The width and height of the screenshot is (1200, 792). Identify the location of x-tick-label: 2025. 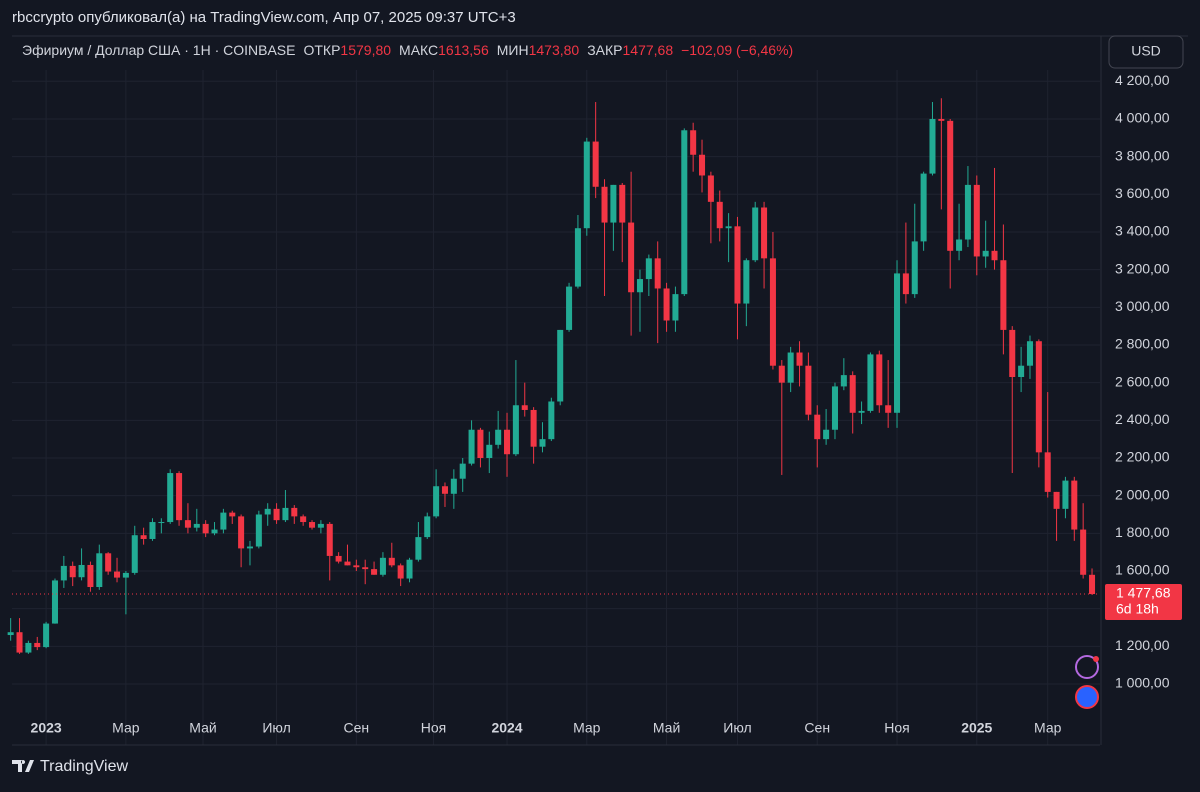
(976, 728).